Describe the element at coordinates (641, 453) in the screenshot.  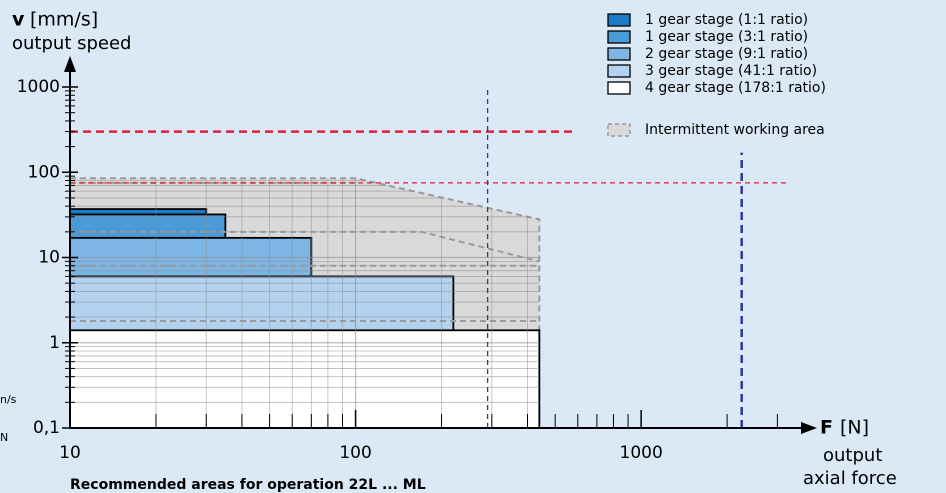
I see `x-tick-label: 1000` at that location.